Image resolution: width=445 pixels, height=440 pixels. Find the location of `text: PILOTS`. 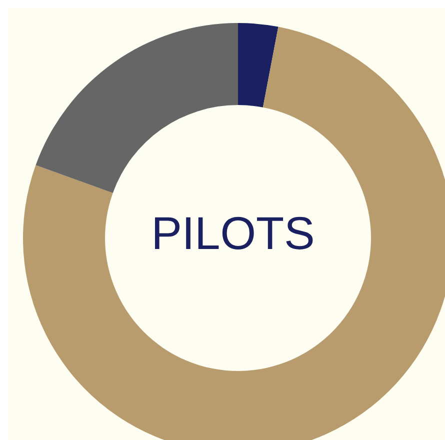

text: PILOTS is located at coordinates (233, 233).